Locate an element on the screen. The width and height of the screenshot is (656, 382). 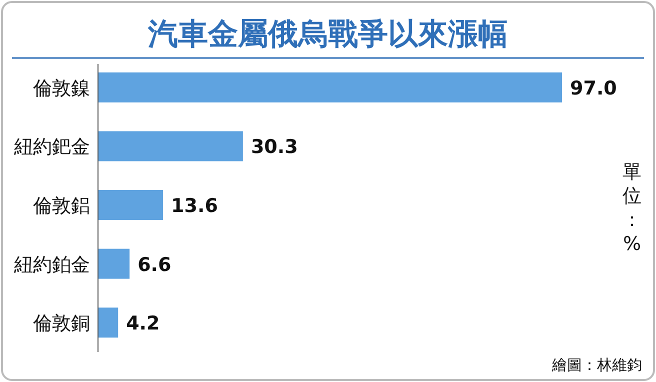
y-tick-label: 紐約鉑金 is located at coordinates (51, 265).